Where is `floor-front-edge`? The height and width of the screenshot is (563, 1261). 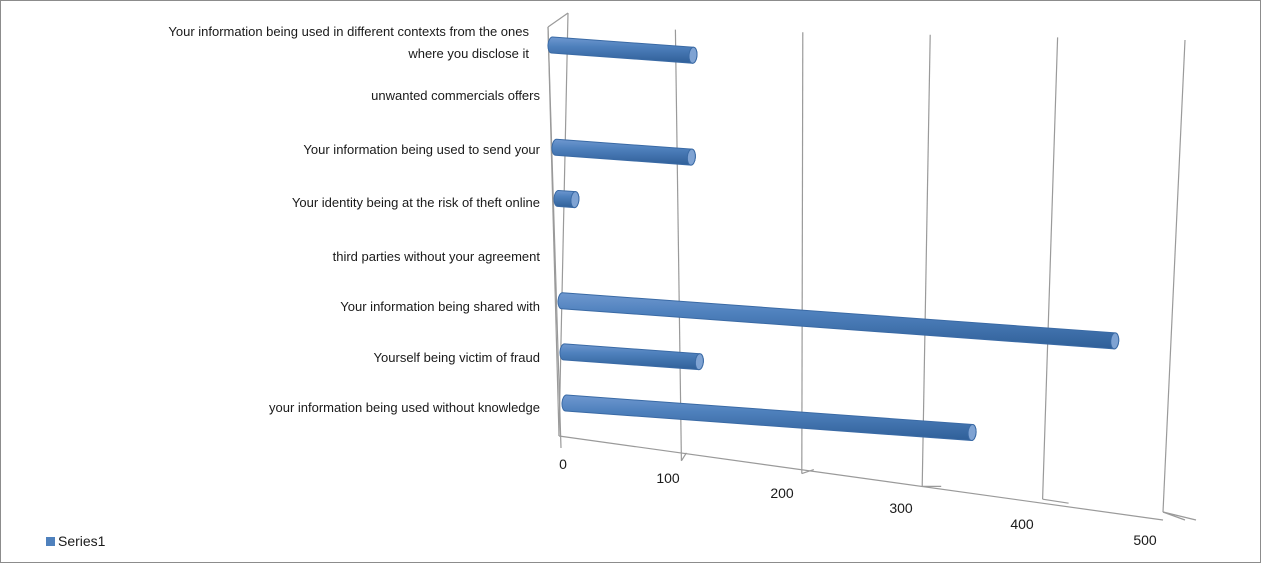 floor-front-edge is located at coordinates (861, 478).